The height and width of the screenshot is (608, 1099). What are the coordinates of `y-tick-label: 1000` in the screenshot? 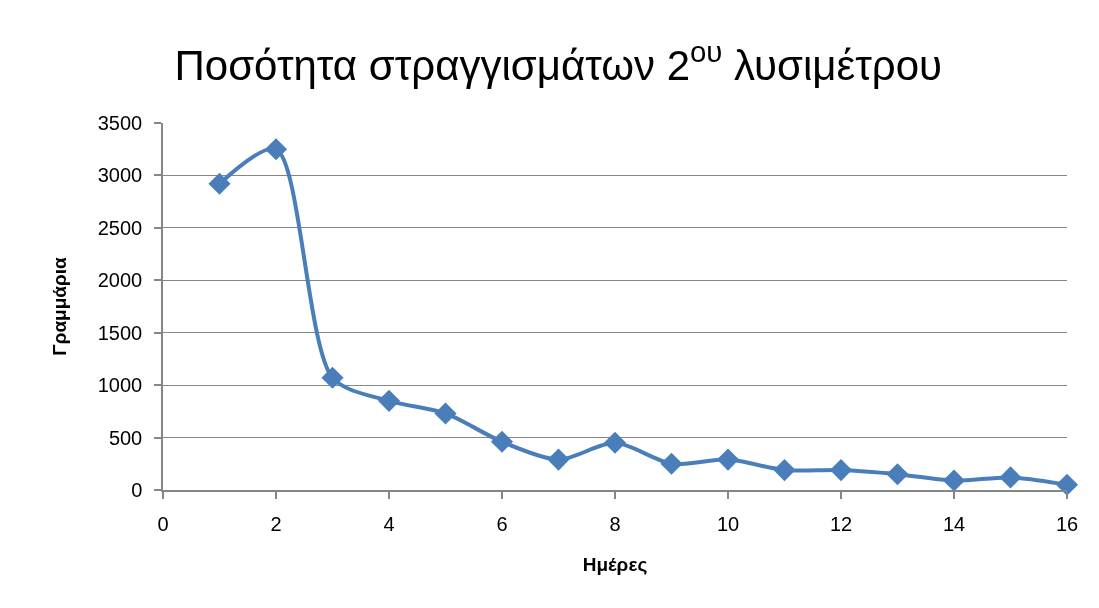 It's located at (120, 385).